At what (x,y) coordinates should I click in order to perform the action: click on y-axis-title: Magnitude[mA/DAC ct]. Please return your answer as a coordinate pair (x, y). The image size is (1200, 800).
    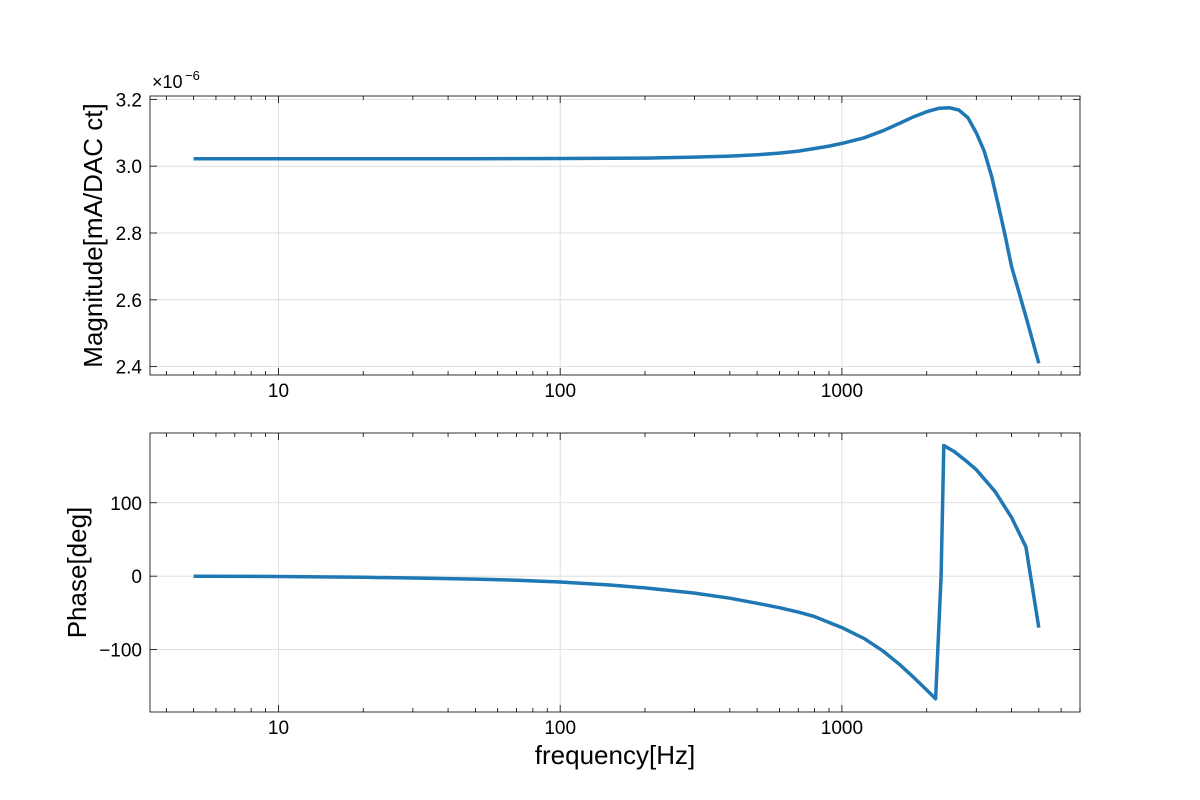
    Looking at the image, I should click on (93, 235).